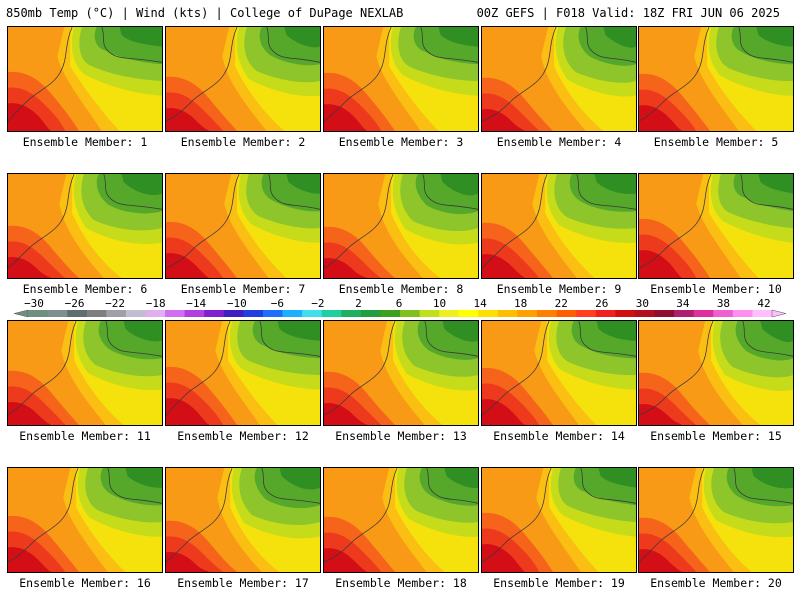 This screenshot has height=600, width=800. What do you see at coordinates (85, 289) in the screenshot?
I see `ensemble-member-label: Ensemble Member: 6` at bounding box center [85, 289].